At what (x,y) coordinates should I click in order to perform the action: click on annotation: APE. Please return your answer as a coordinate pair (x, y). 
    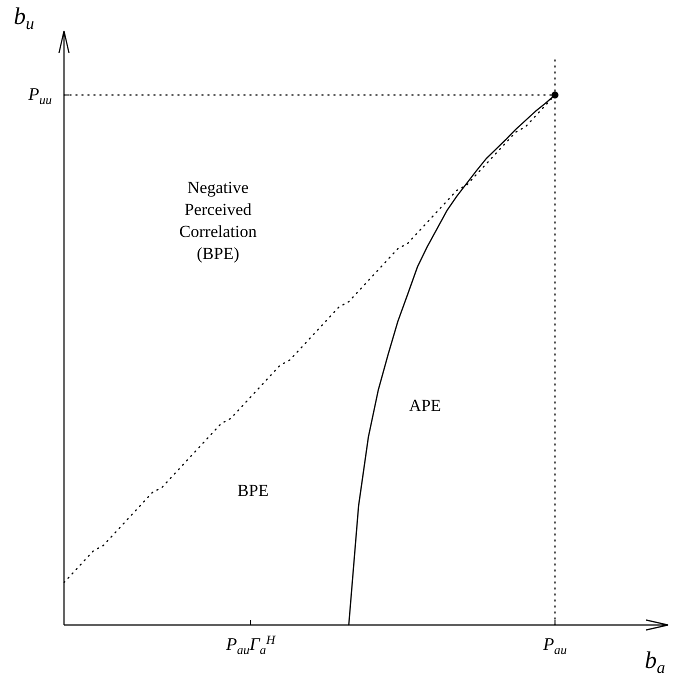
    Looking at the image, I should click on (425, 405).